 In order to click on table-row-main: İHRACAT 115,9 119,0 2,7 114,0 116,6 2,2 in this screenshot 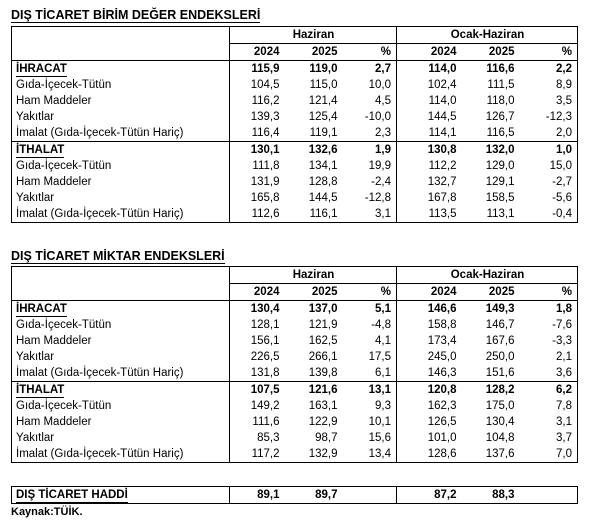, I will do `click(294, 68)`.